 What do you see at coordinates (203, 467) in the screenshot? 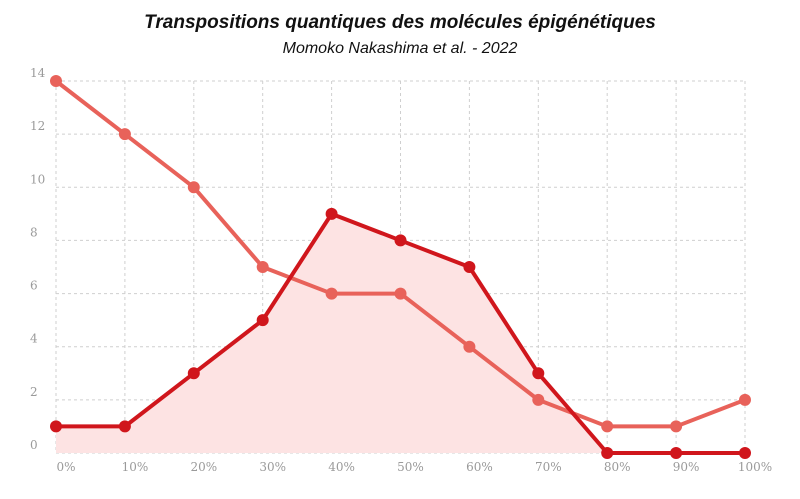
I see `x-tick-label: 20%` at bounding box center [203, 467].